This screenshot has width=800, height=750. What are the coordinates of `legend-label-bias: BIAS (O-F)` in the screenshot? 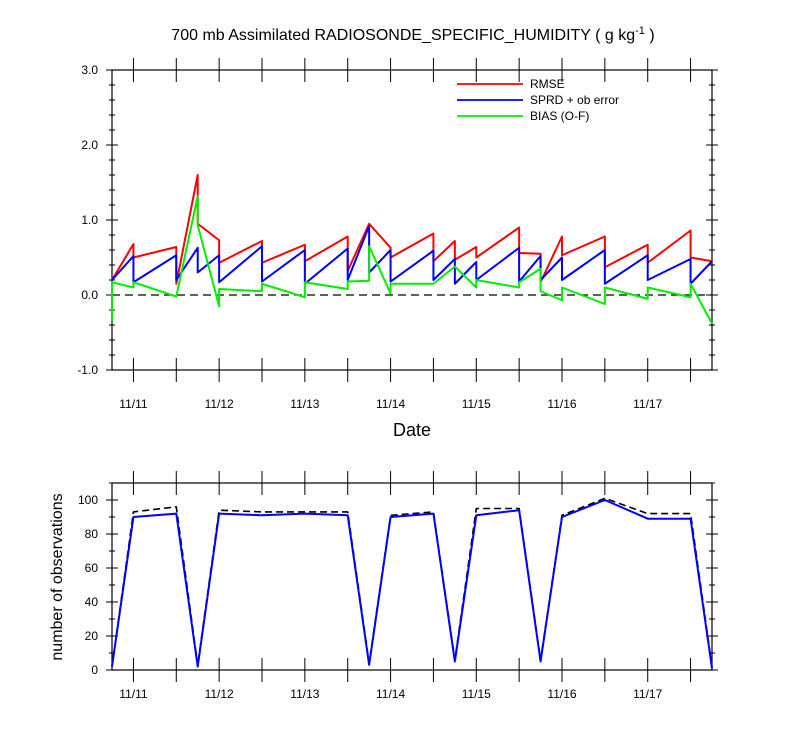 It's located at (559, 116).